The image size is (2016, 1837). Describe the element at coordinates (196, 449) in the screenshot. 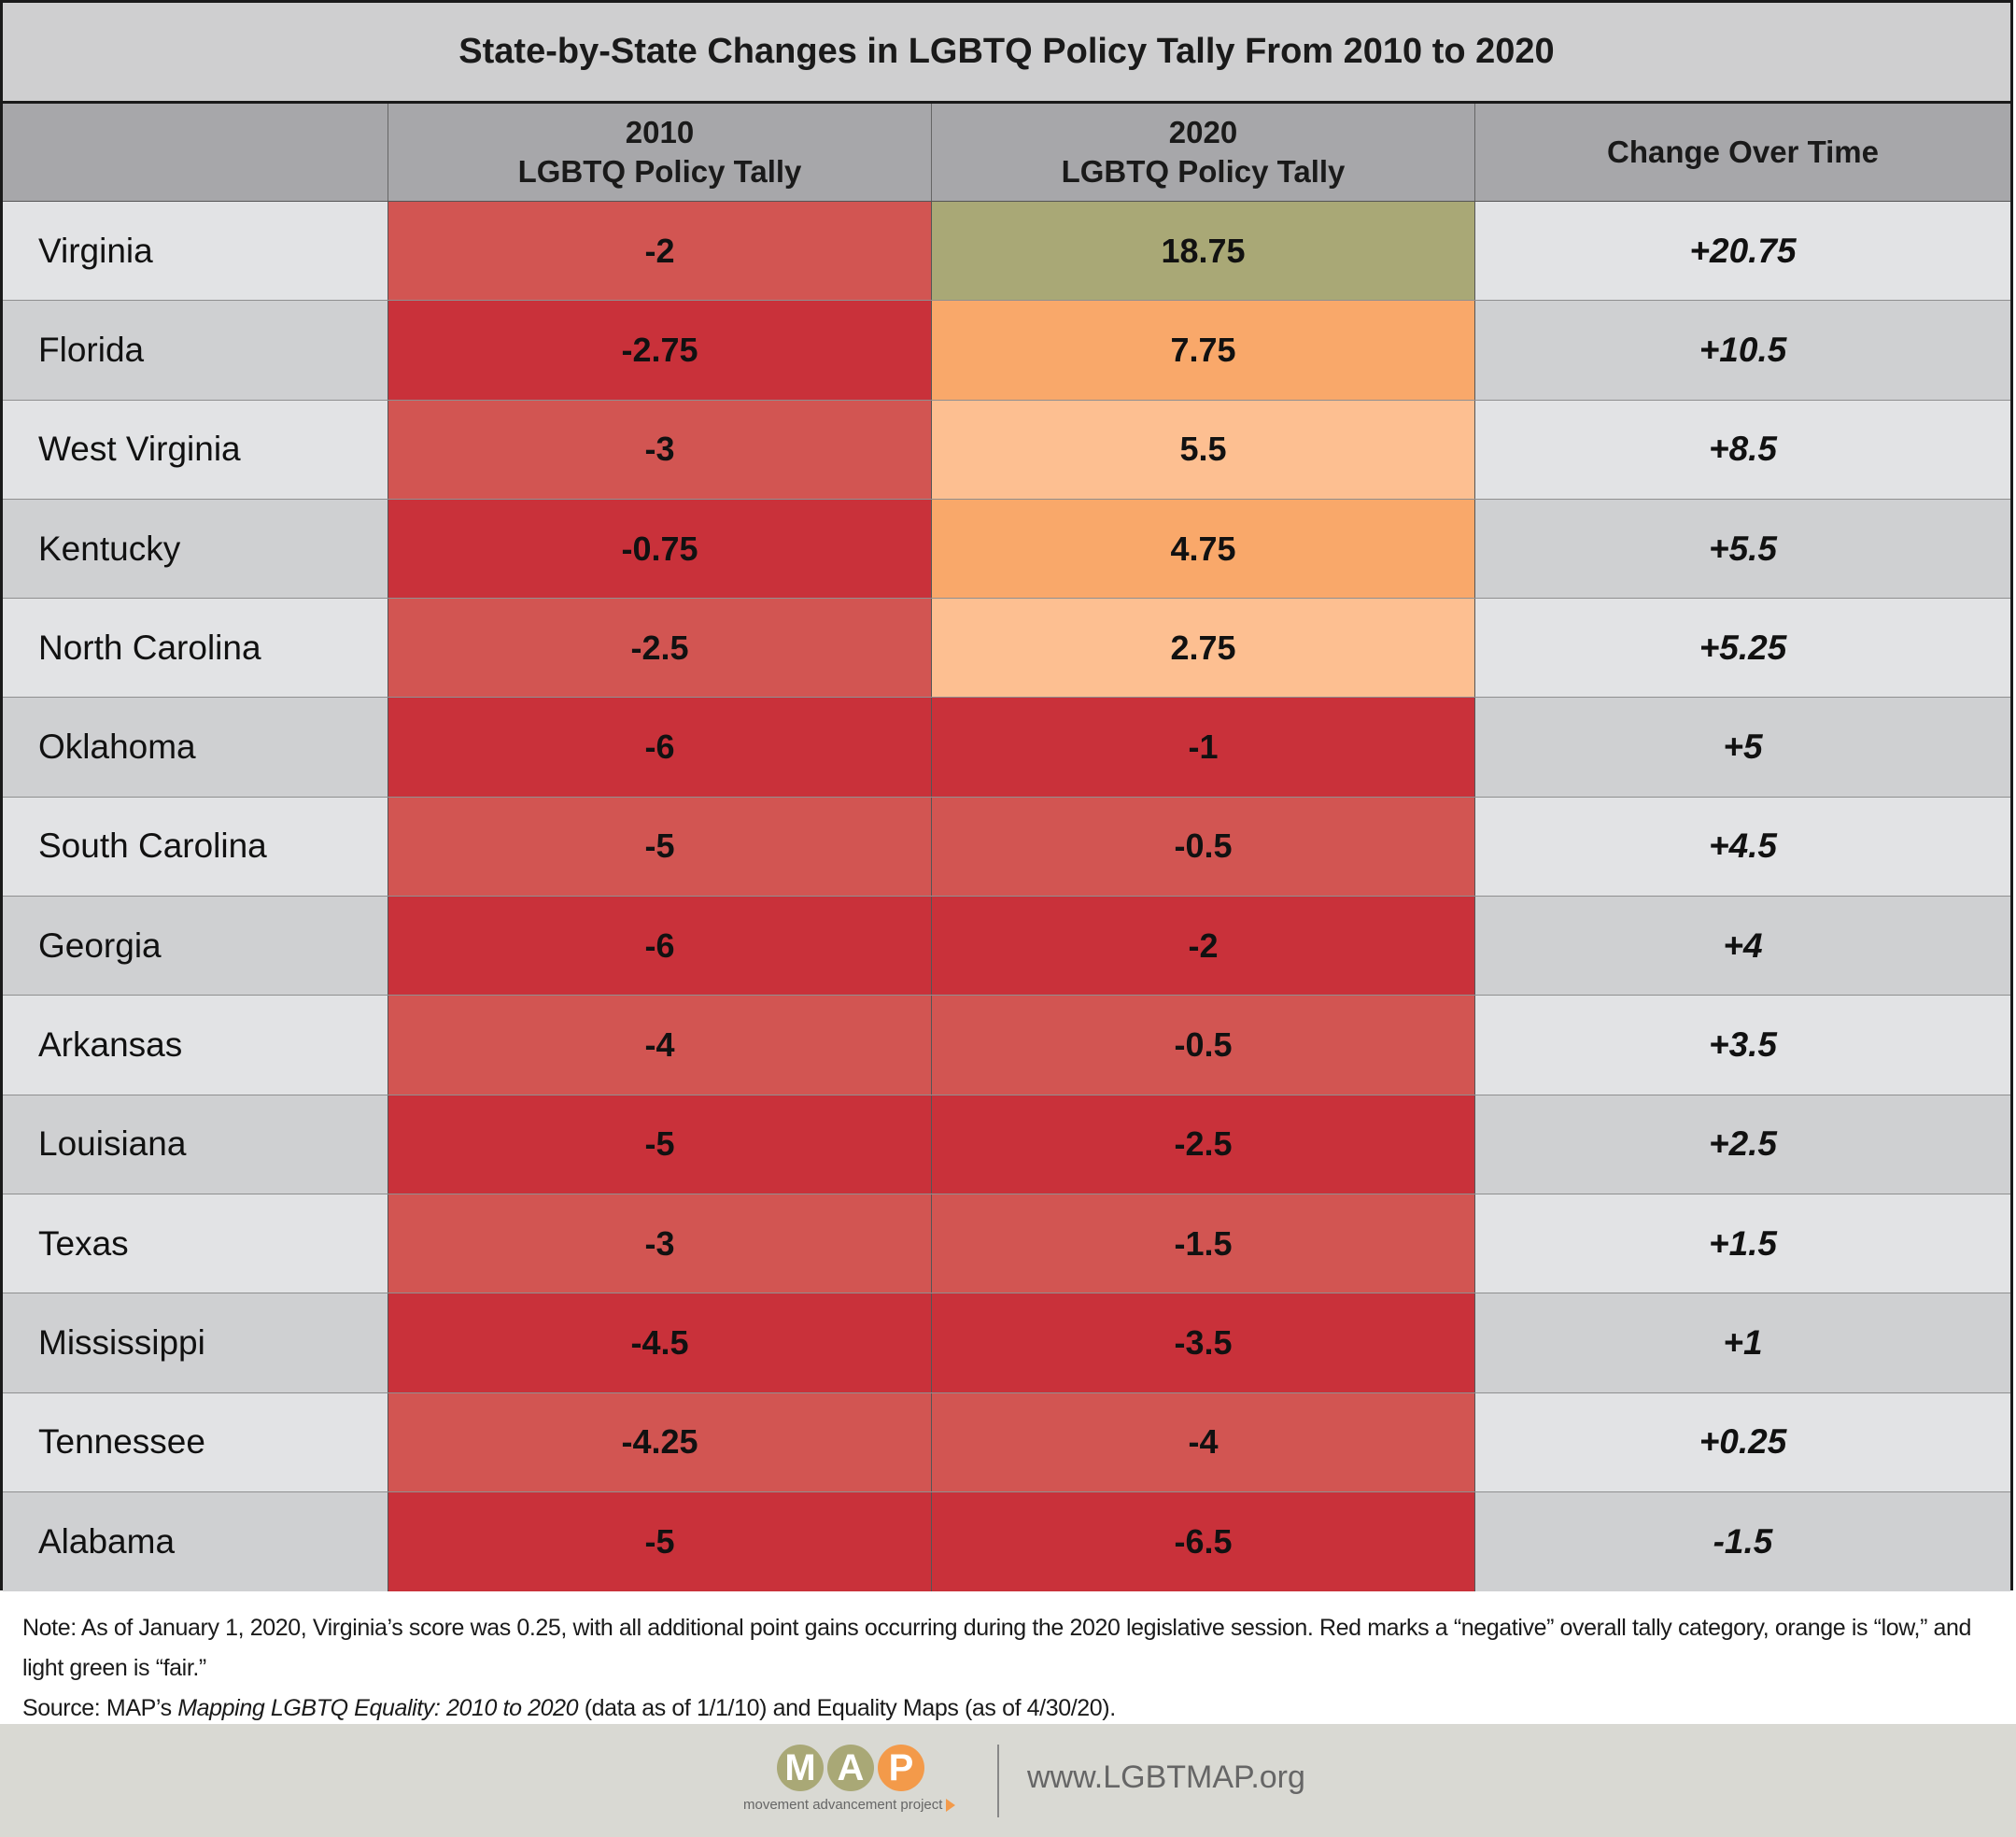

I see `state-cell: West Virginia` at that location.